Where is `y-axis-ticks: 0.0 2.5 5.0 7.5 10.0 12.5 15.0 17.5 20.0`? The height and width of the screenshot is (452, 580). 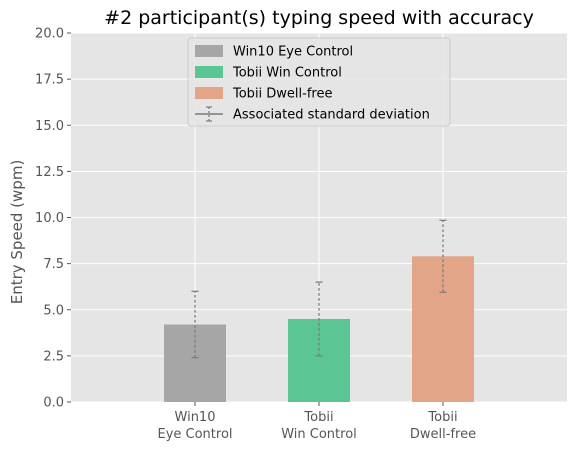
y-axis-ticks: 0.0 2.5 5.0 7.5 10.0 12.5 15.0 17.5 20.0 is located at coordinates (53, 219).